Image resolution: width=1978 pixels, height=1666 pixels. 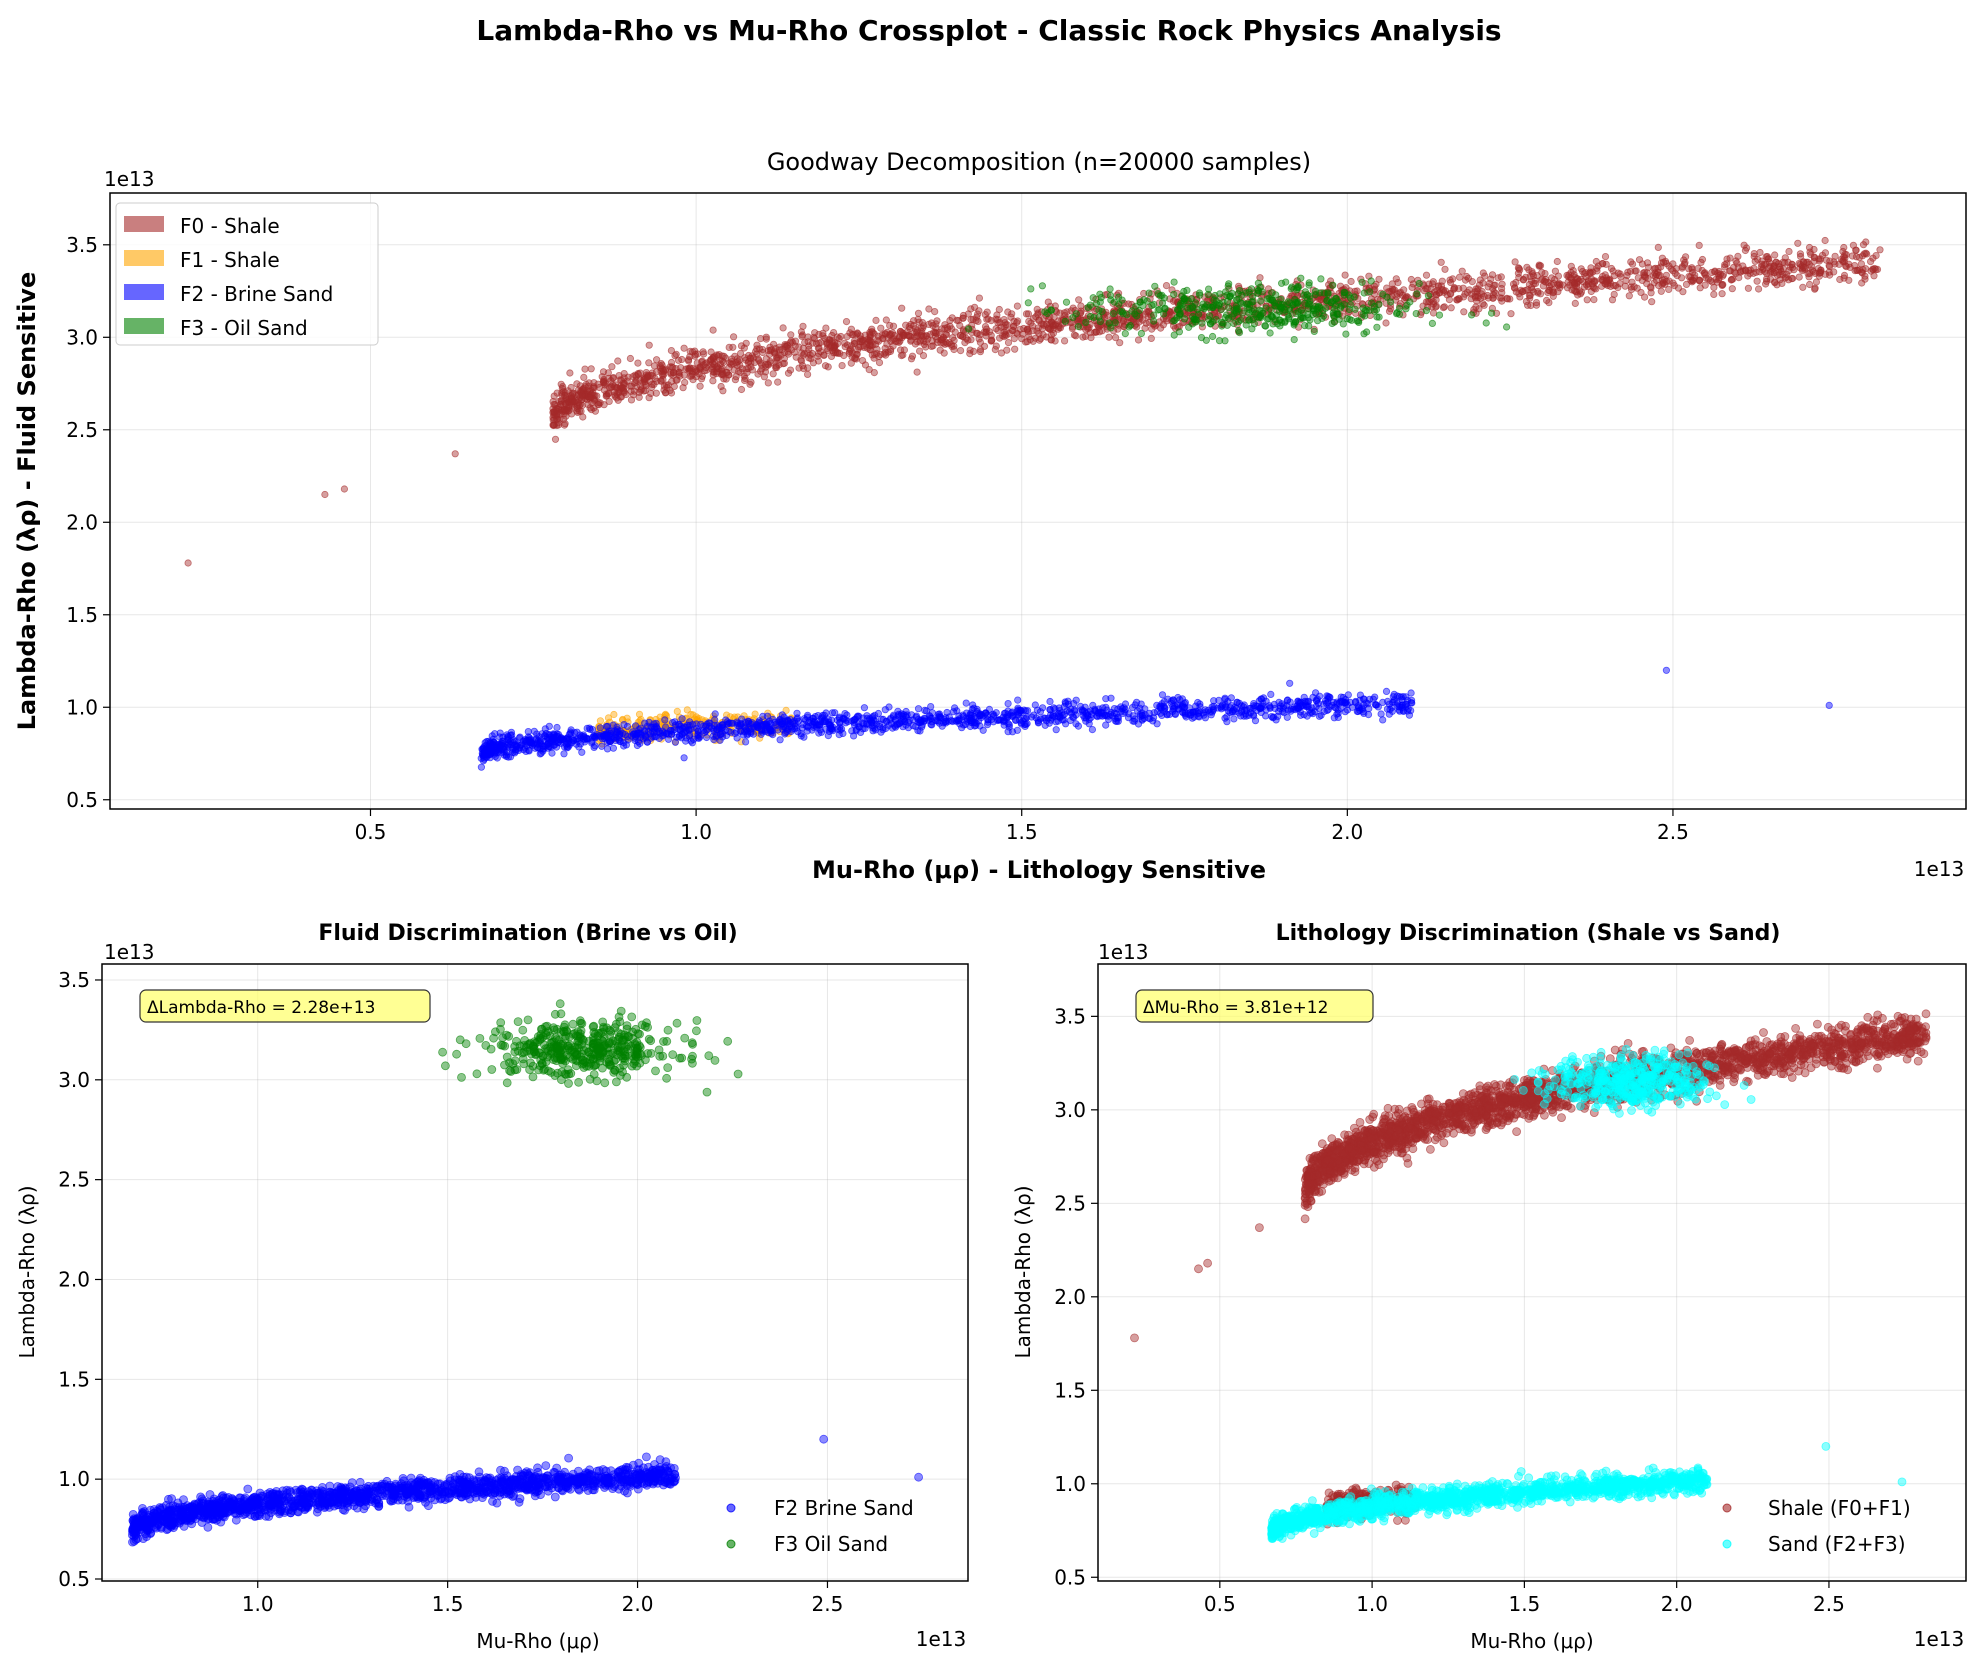 I want to click on top-series-0-point-2092, so click(x=1825, y=274).